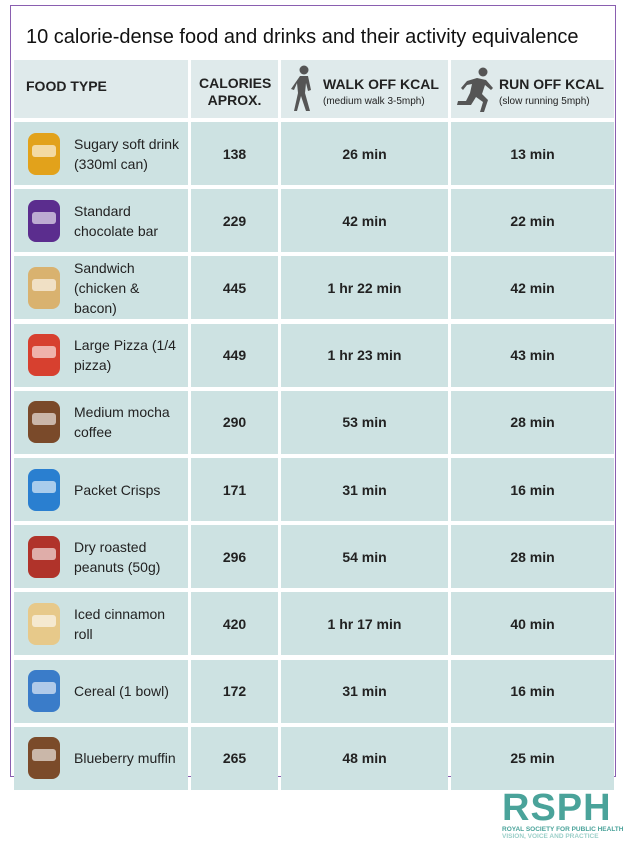 Image resolution: width=630 pixels, height=847 pixels. Describe the element at coordinates (117, 489) in the screenshot. I see `food-name: Packet Crisps` at that location.